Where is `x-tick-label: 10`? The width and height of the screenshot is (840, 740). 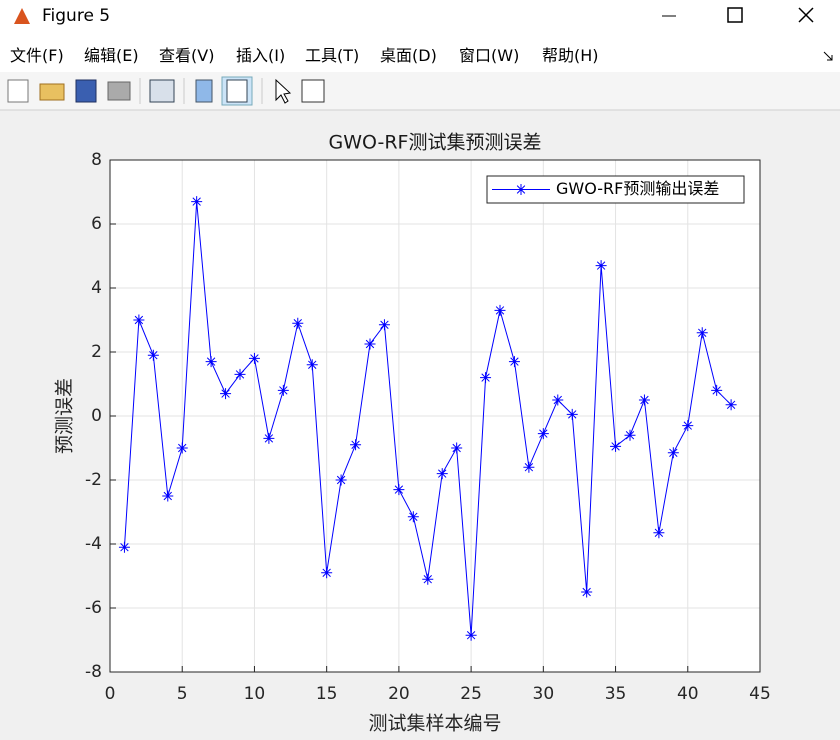
x-tick-label: 10 is located at coordinates (255, 694).